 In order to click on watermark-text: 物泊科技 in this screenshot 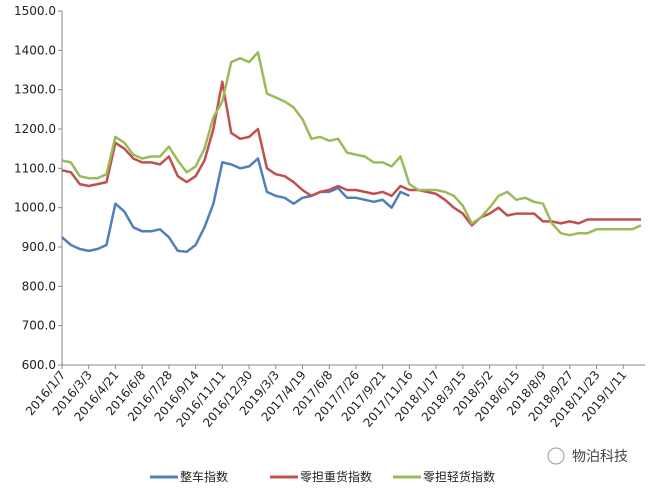, I will do `click(600, 457)`.